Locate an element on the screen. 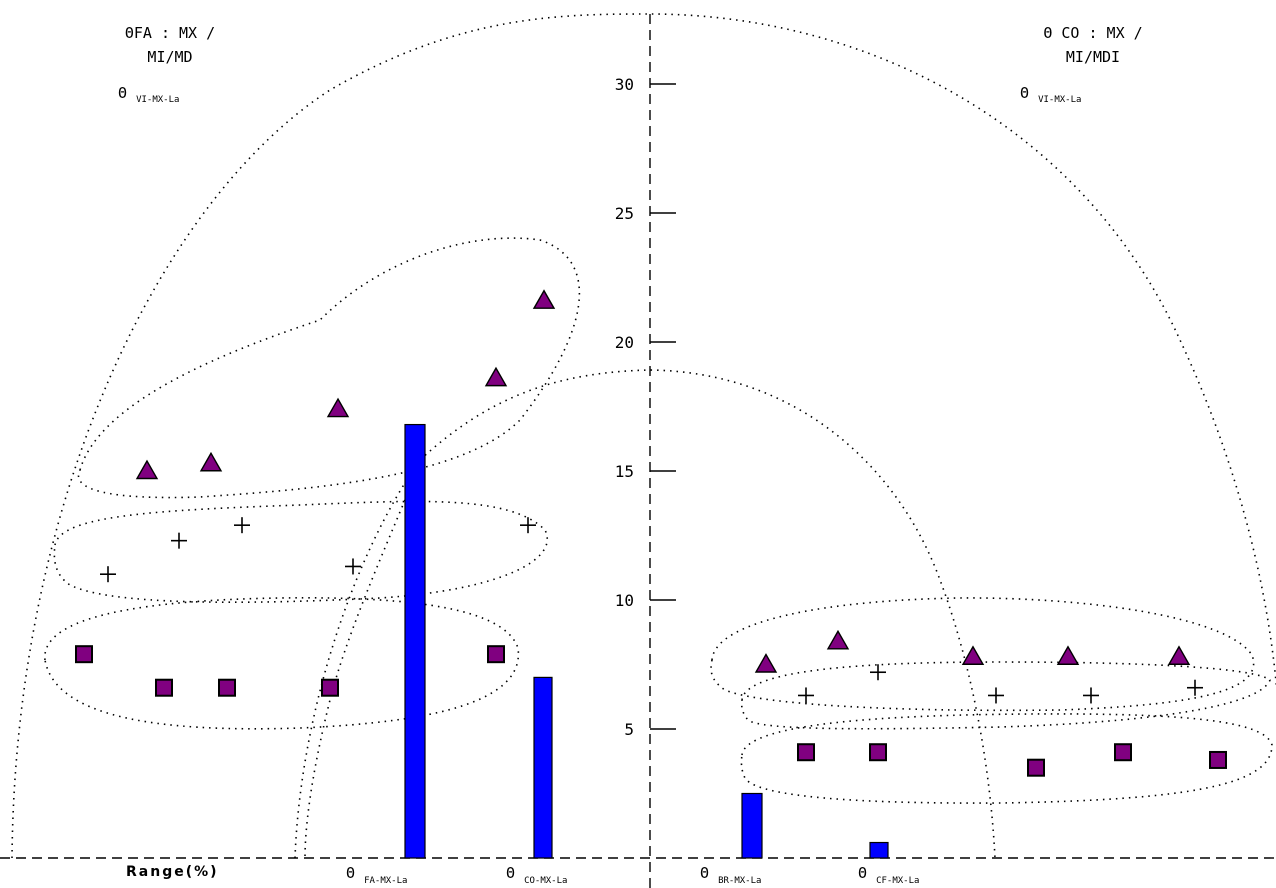 The height and width of the screenshot is (888, 1276). left-square-cluster-outline is located at coordinates (282, 663).